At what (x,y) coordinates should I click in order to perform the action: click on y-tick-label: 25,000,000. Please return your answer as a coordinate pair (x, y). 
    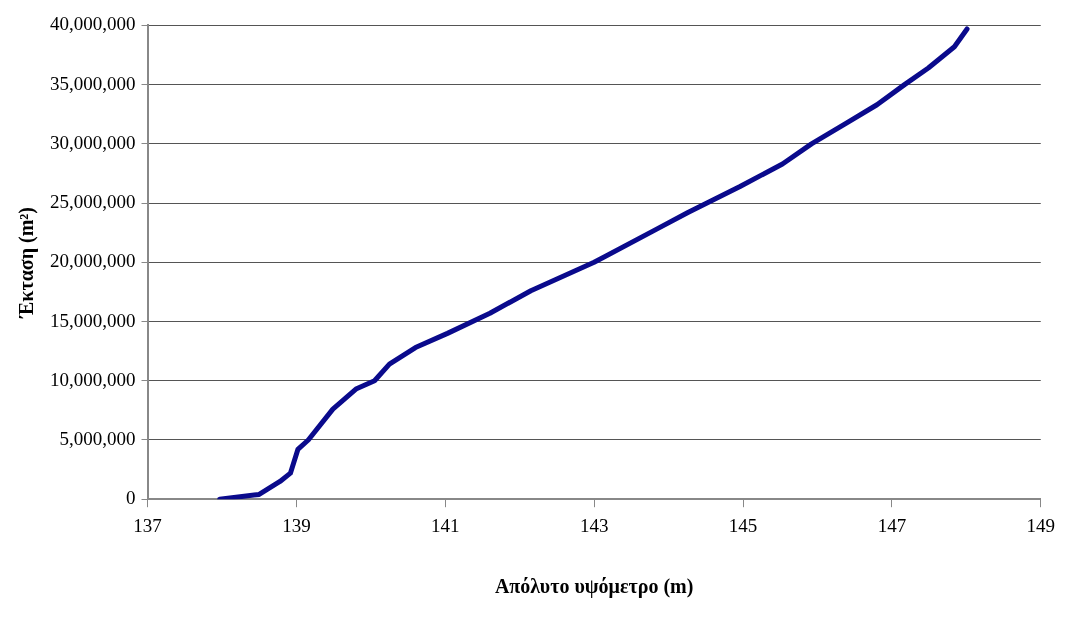
    Looking at the image, I should click on (93, 202).